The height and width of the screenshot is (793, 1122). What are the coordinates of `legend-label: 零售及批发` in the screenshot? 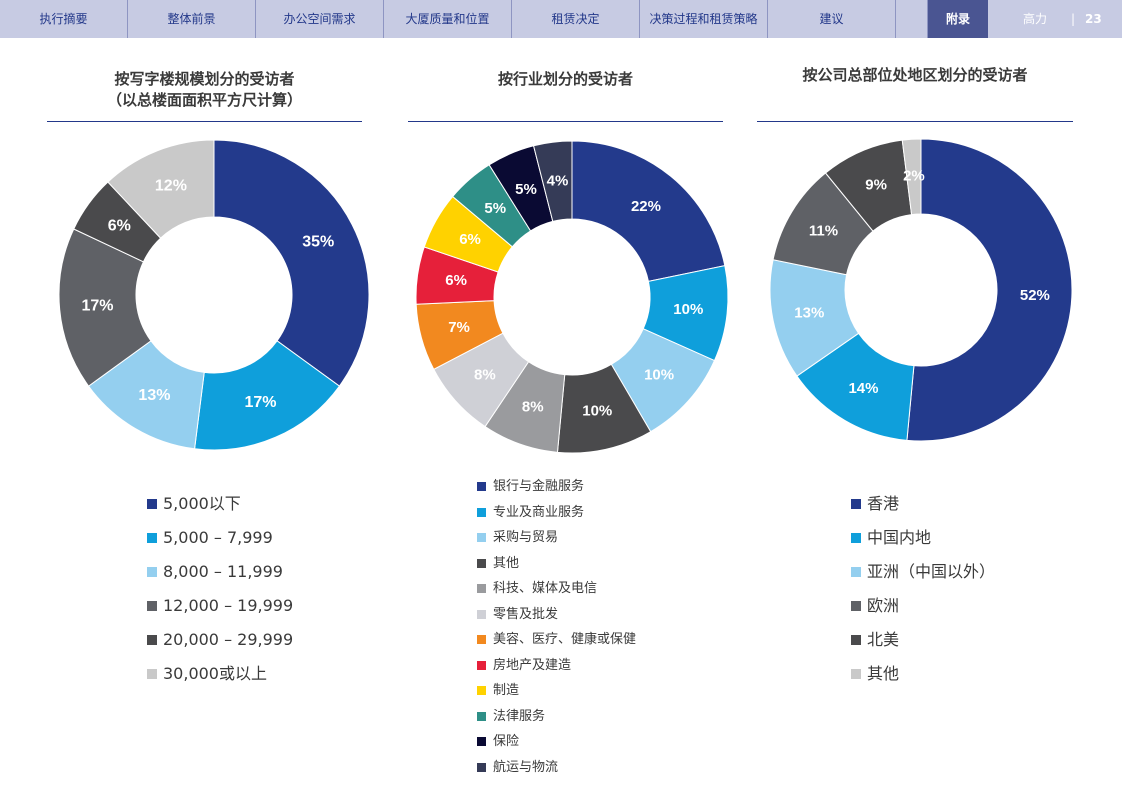 It's located at (526, 614).